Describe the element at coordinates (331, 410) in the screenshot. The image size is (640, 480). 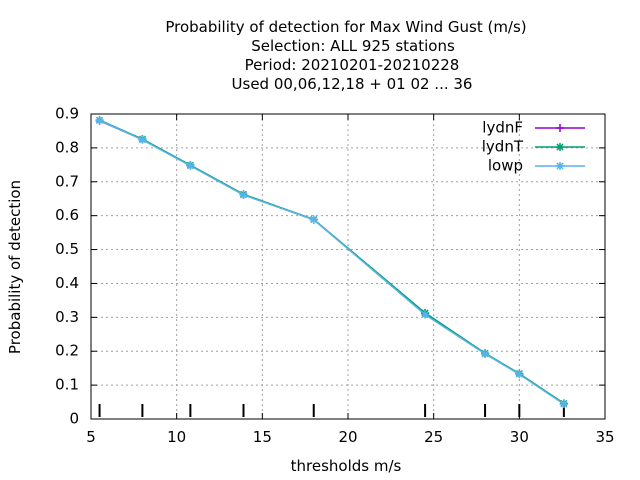
I see `threshold-markers` at that location.